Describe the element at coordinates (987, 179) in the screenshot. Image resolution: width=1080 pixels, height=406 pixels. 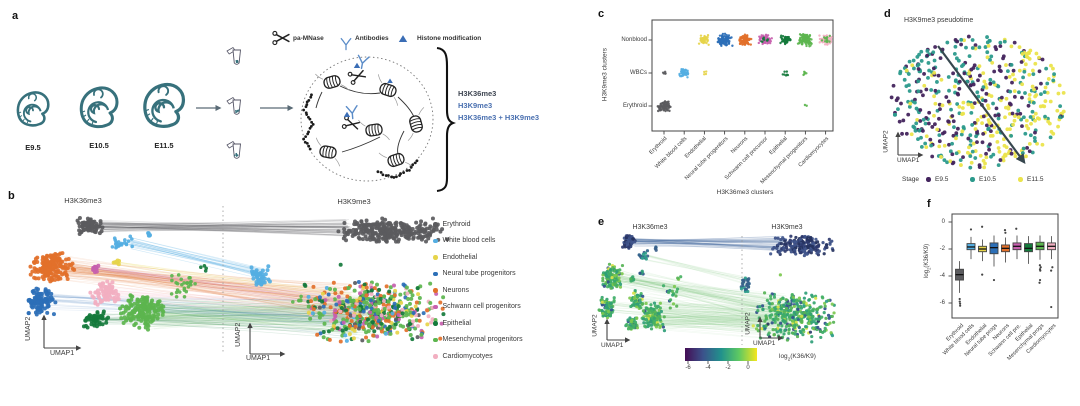
I see `stage-label-e105: E10.5` at that location.